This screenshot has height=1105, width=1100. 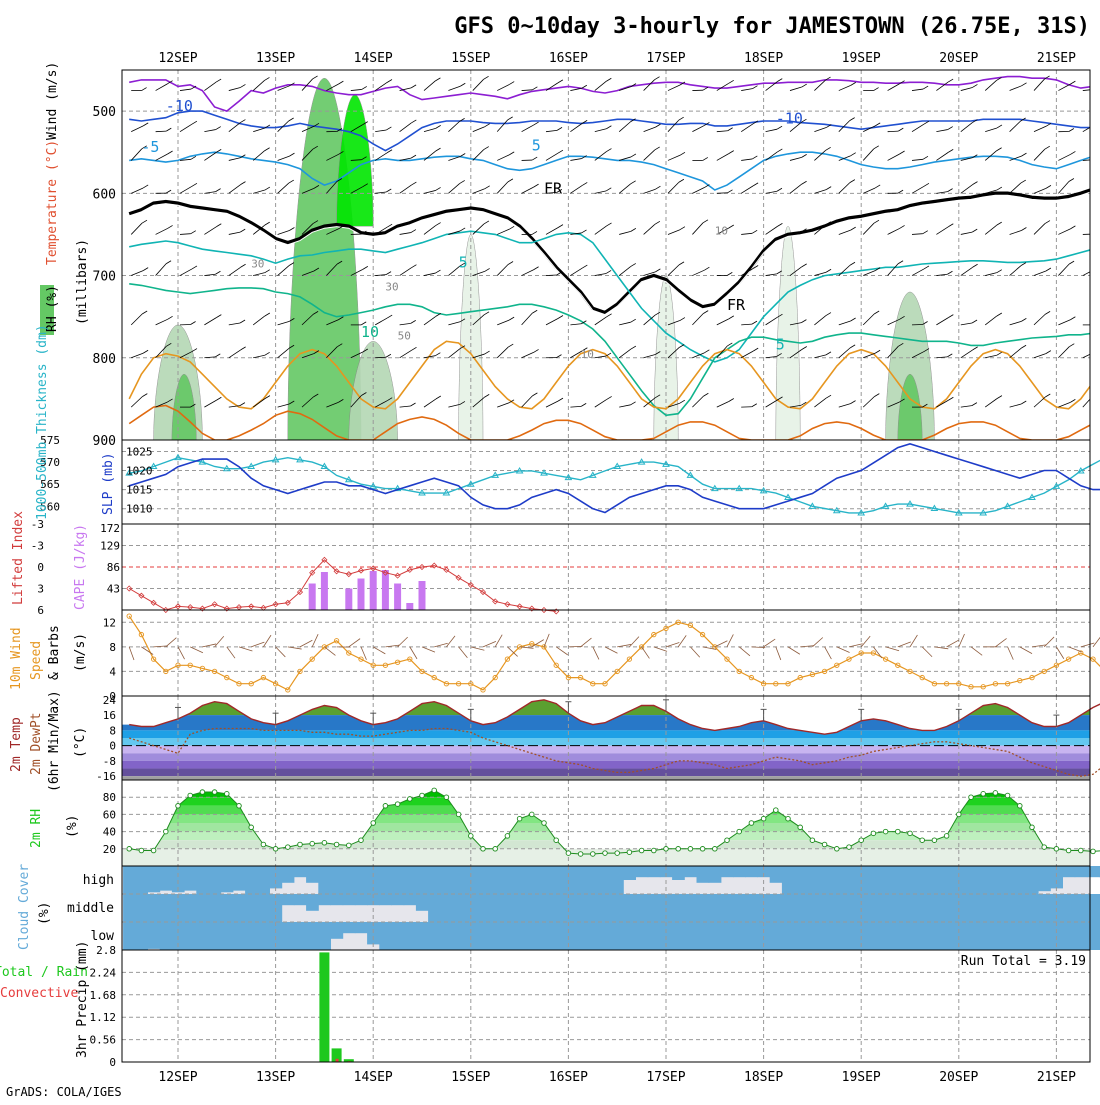 I want to click on cape-tick: 86, so click(x=113, y=567).